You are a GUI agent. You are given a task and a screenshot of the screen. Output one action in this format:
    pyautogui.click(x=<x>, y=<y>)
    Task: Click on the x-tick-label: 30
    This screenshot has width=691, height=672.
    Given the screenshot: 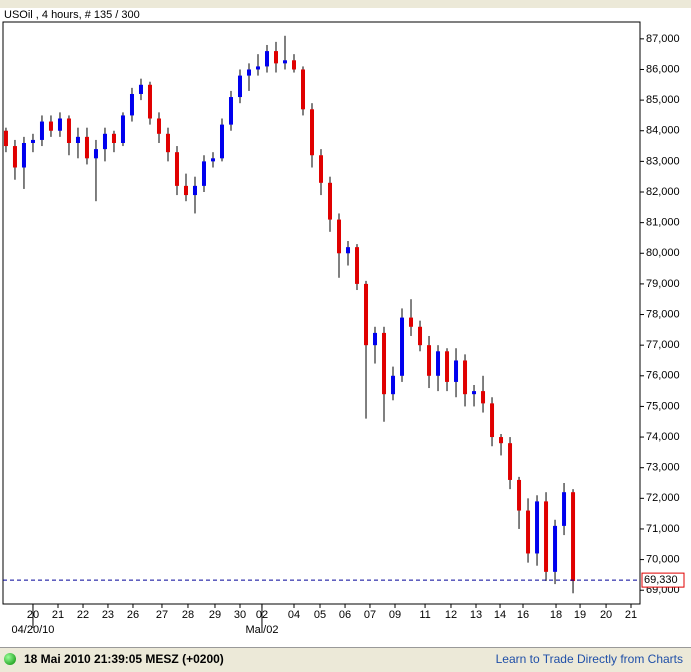 What is the action you would take?
    pyautogui.click(x=240, y=615)
    